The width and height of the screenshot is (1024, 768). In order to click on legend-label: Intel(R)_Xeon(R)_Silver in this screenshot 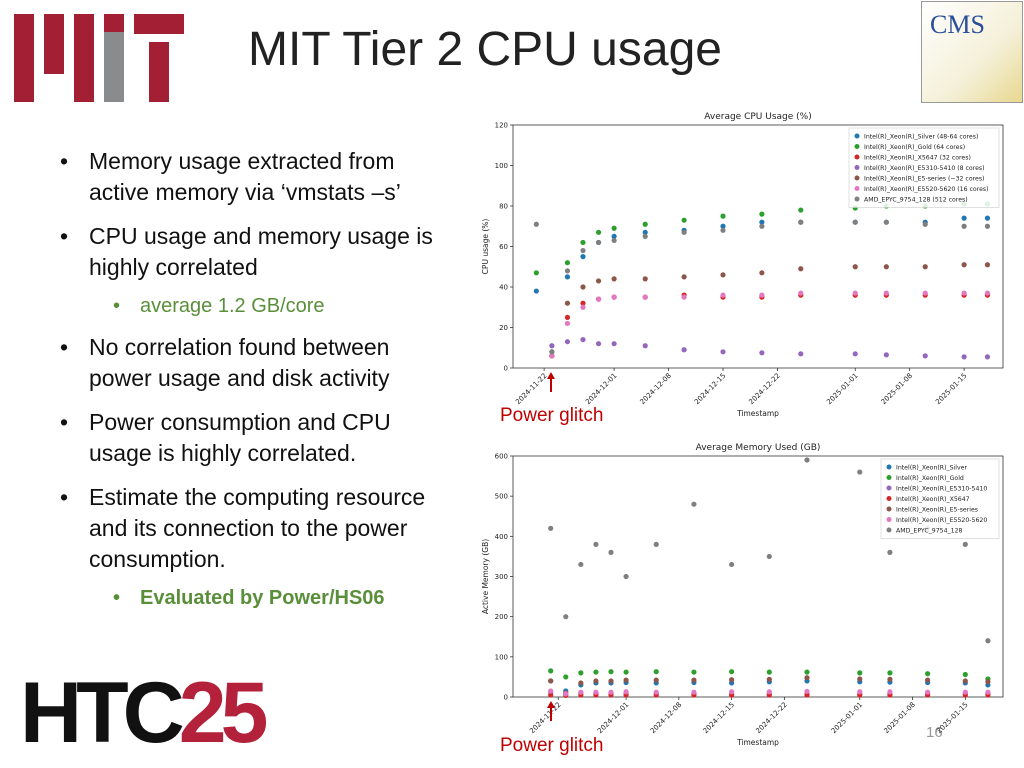, I will do `click(931, 467)`.